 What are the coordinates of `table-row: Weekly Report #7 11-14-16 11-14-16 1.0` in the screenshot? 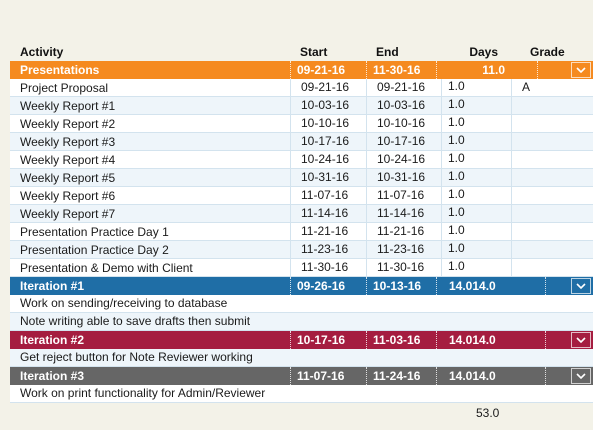 It's located at (301, 214).